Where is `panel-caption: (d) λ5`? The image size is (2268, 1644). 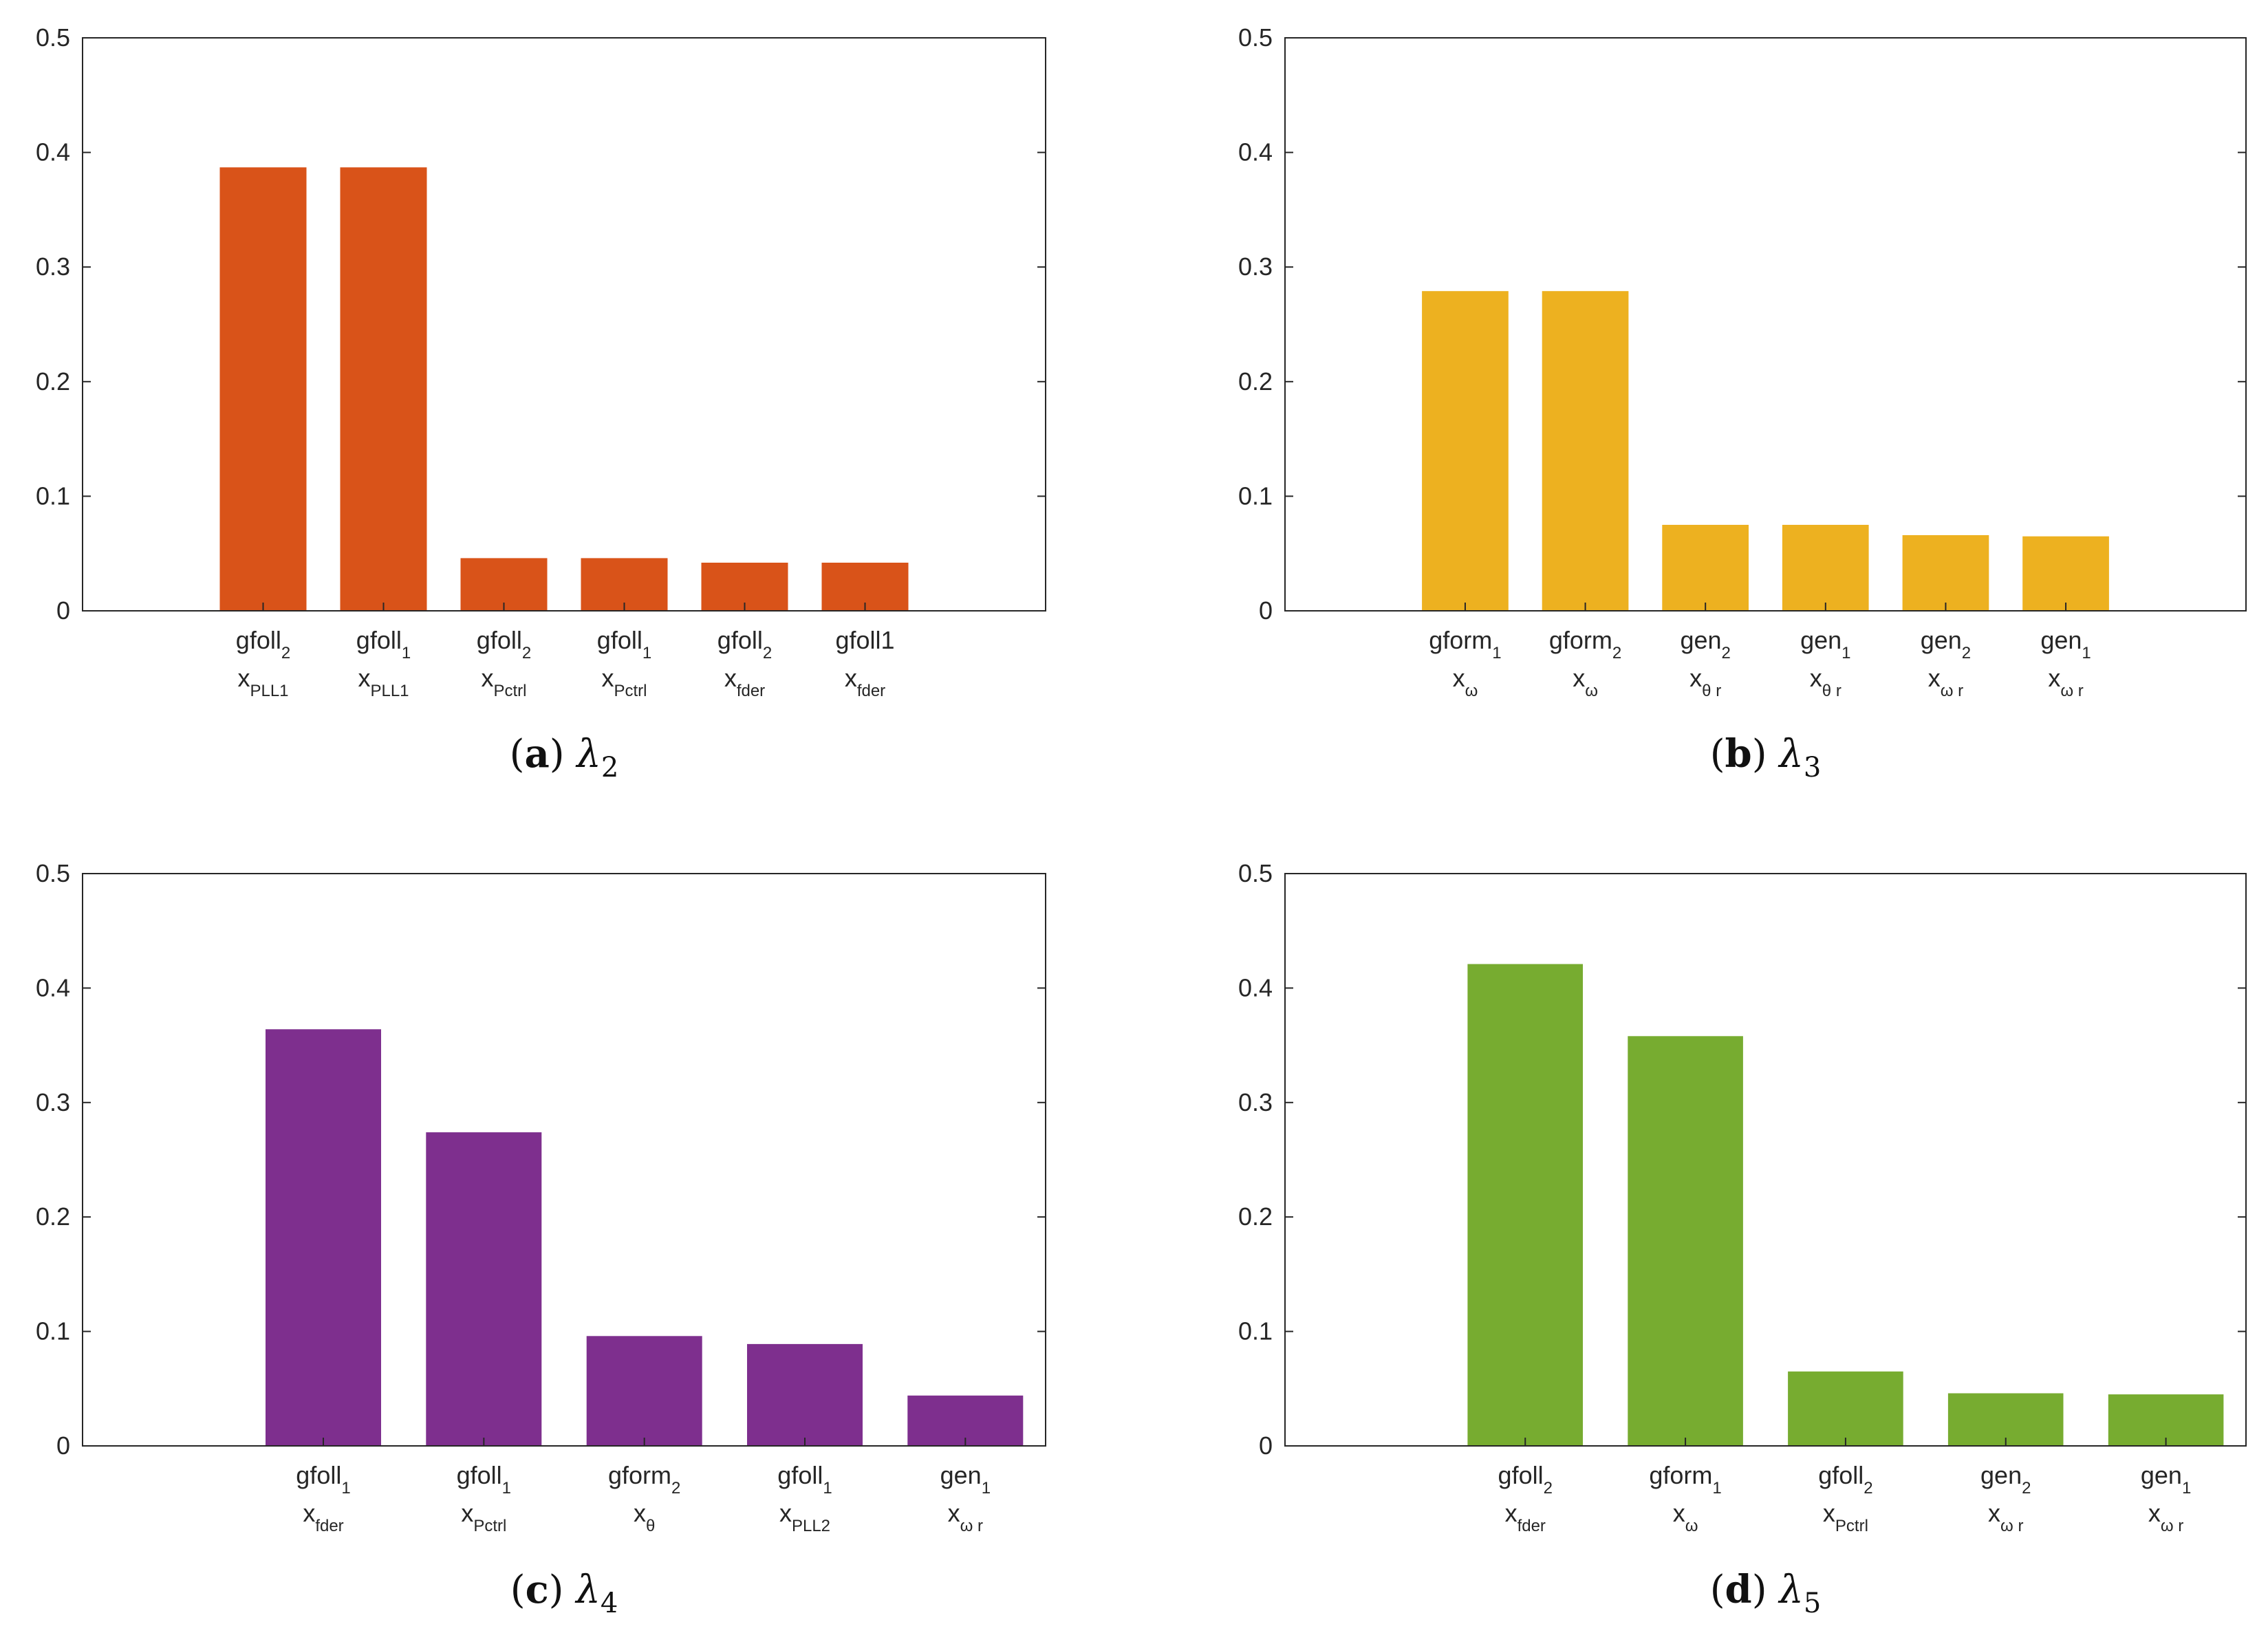
panel-caption: (d) λ5 is located at coordinates (1766, 1593).